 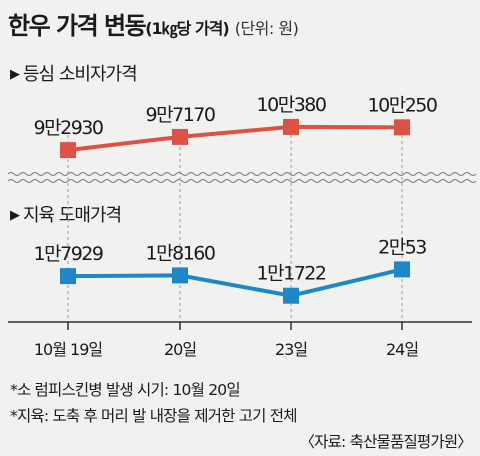 What do you see at coordinates (180, 253) in the screenshot?
I see `data-label-1-1: 1만8160` at bounding box center [180, 253].